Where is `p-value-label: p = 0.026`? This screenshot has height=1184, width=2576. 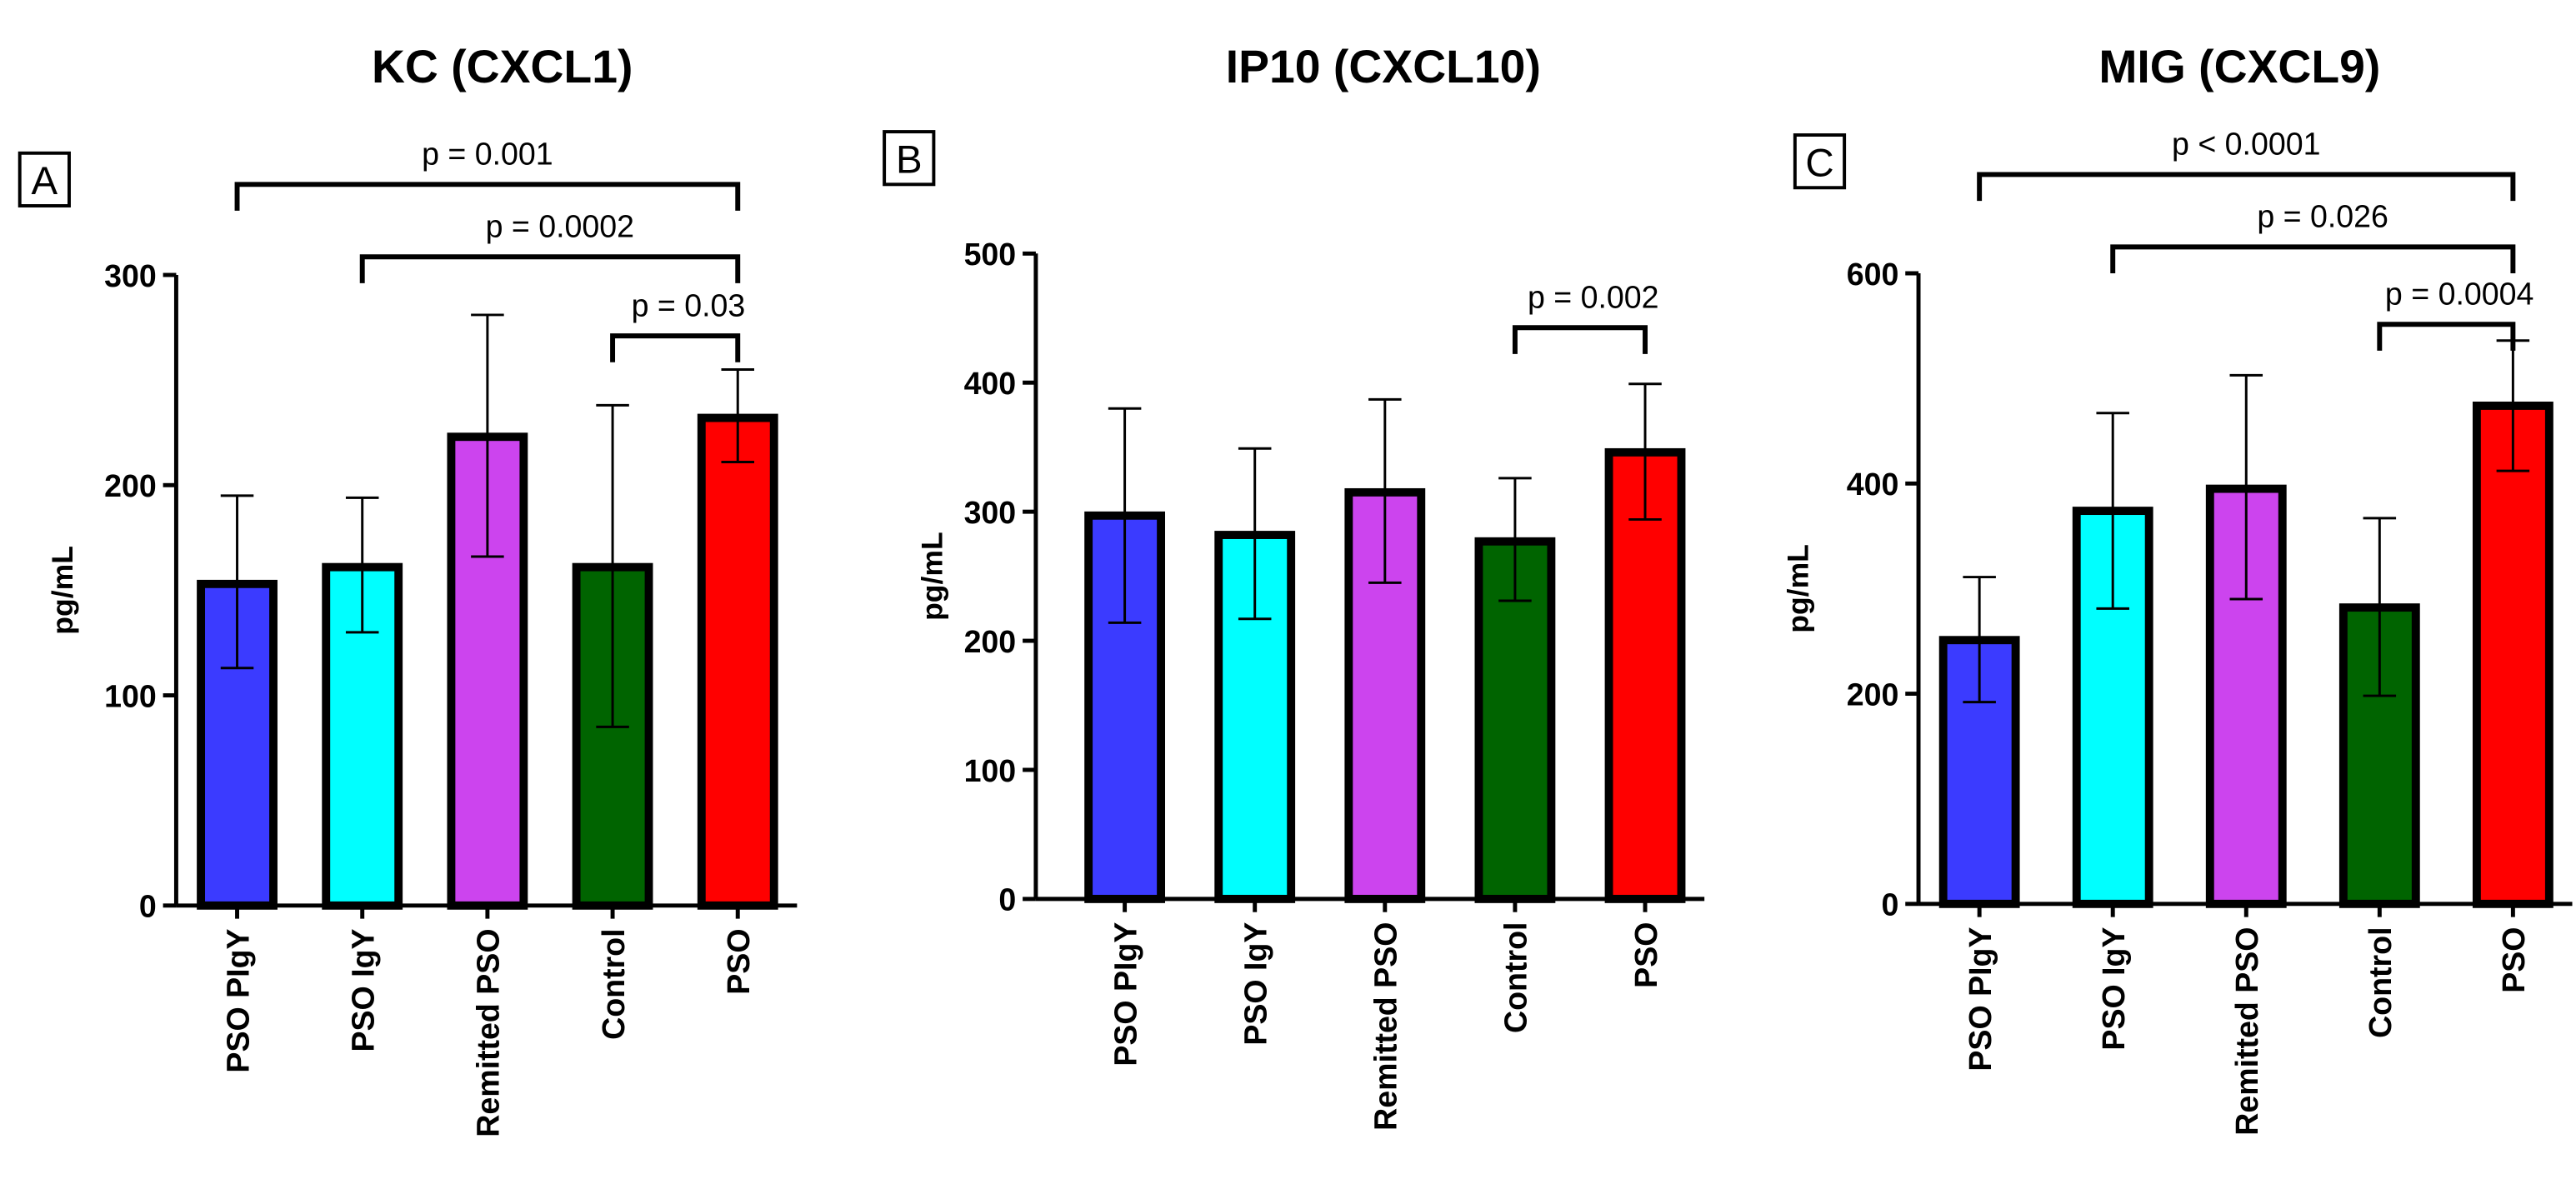 p-value-label: p = 0.026 is located at coordinates (2322, 216).